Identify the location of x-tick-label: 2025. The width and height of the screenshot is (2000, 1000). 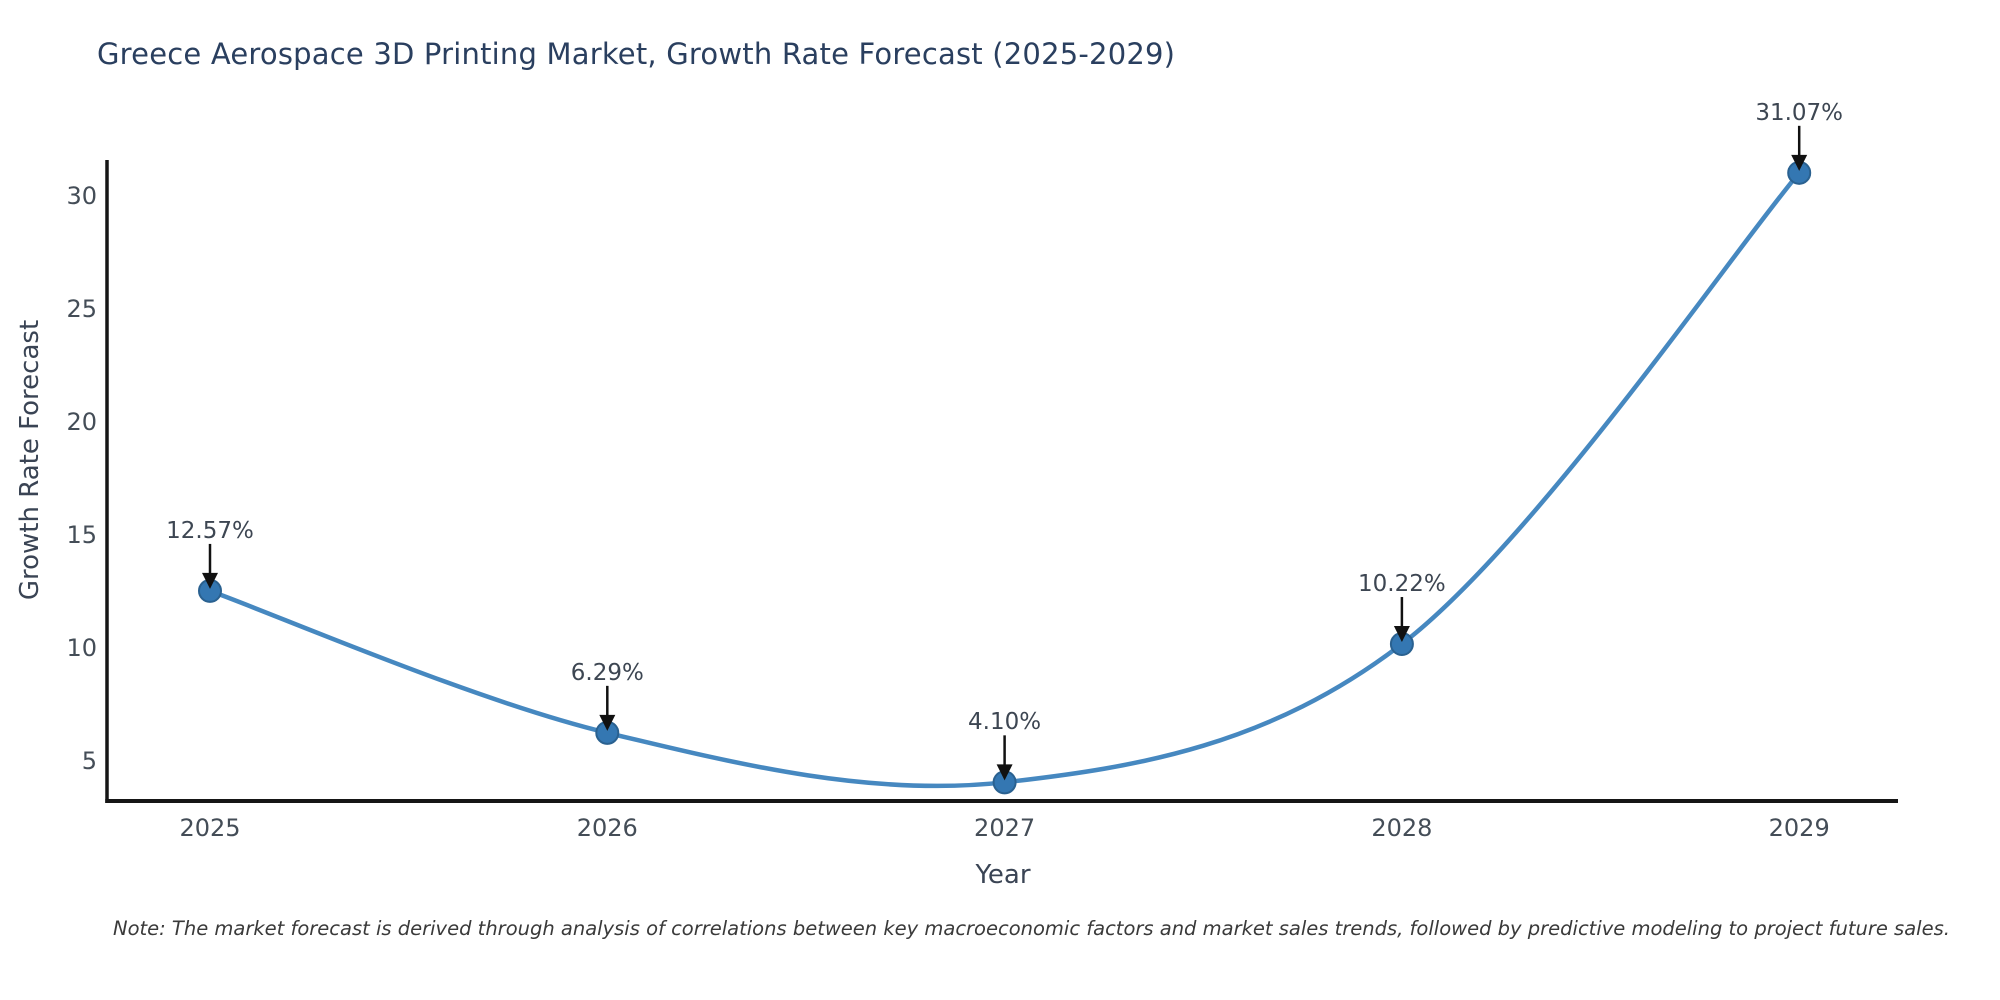
(210, 828).